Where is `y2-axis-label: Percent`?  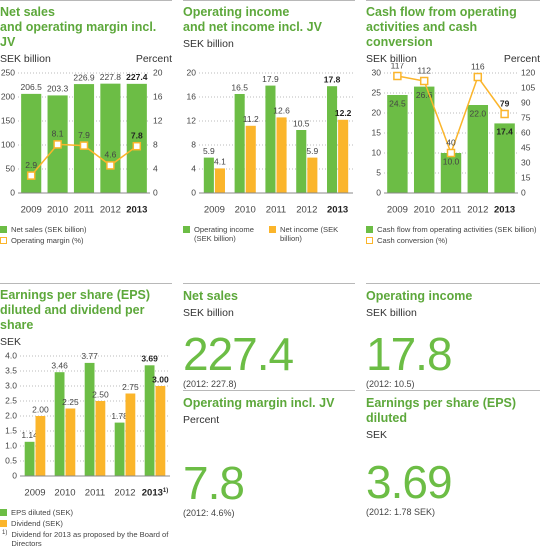
y2-axis-label: Percent is located at coordinates (153, 59).